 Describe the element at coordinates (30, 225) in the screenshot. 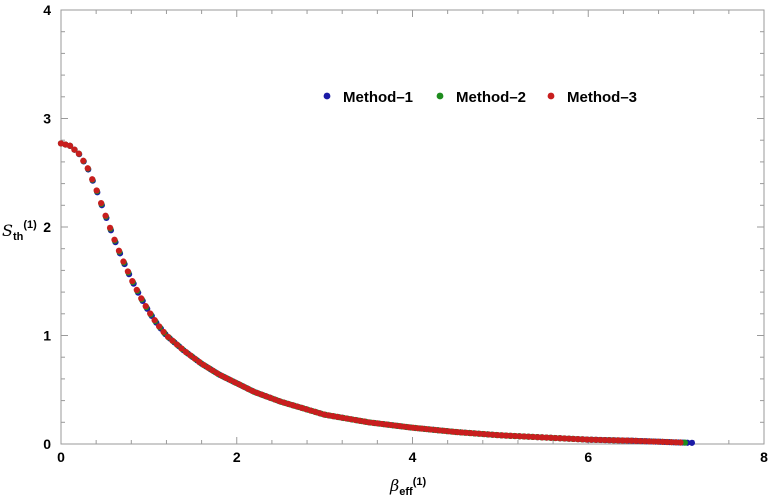

I see `y-axis-label-superscript: (1)` at that location.